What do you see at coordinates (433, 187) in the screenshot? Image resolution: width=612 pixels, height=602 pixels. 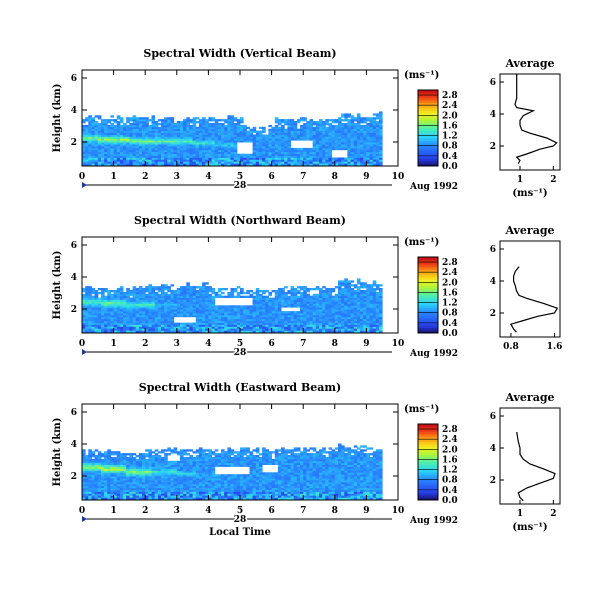 I see `date-label: Aug 1992` at bounding box center [433, 187].